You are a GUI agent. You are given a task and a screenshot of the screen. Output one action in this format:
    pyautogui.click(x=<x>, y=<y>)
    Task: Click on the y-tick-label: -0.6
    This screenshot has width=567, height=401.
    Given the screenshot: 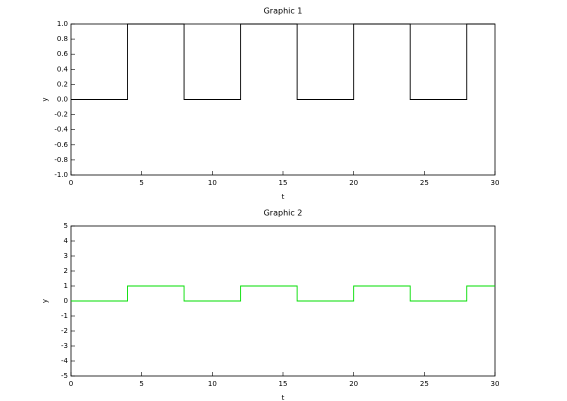 What is the action you would take?
    pyautogui.click(x=61, y=145)
    